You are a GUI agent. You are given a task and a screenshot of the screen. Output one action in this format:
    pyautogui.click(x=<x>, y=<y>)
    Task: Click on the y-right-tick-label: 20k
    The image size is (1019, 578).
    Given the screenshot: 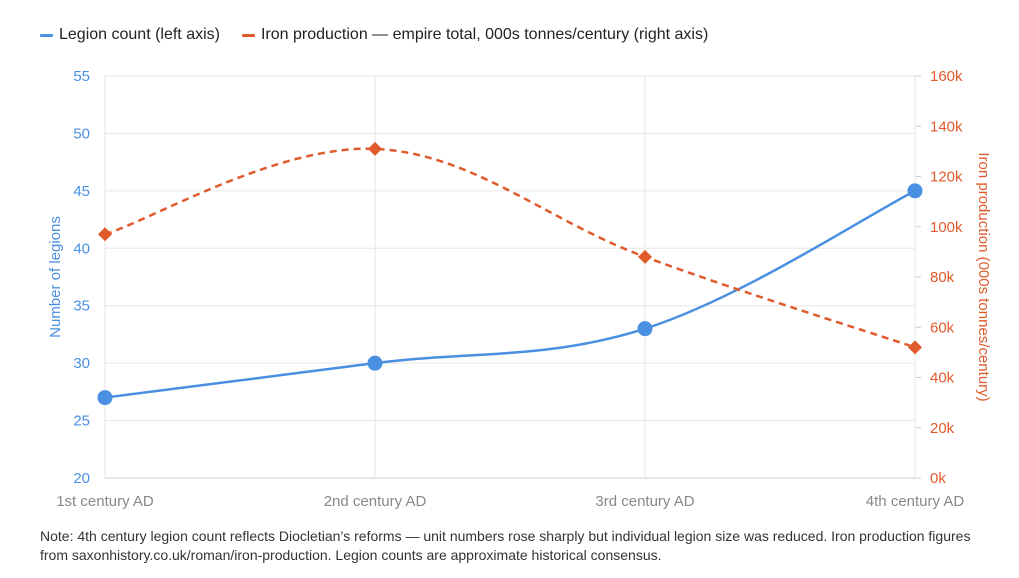 What is the action you would take?
    pyautogui.click(x=942, y=428)
    